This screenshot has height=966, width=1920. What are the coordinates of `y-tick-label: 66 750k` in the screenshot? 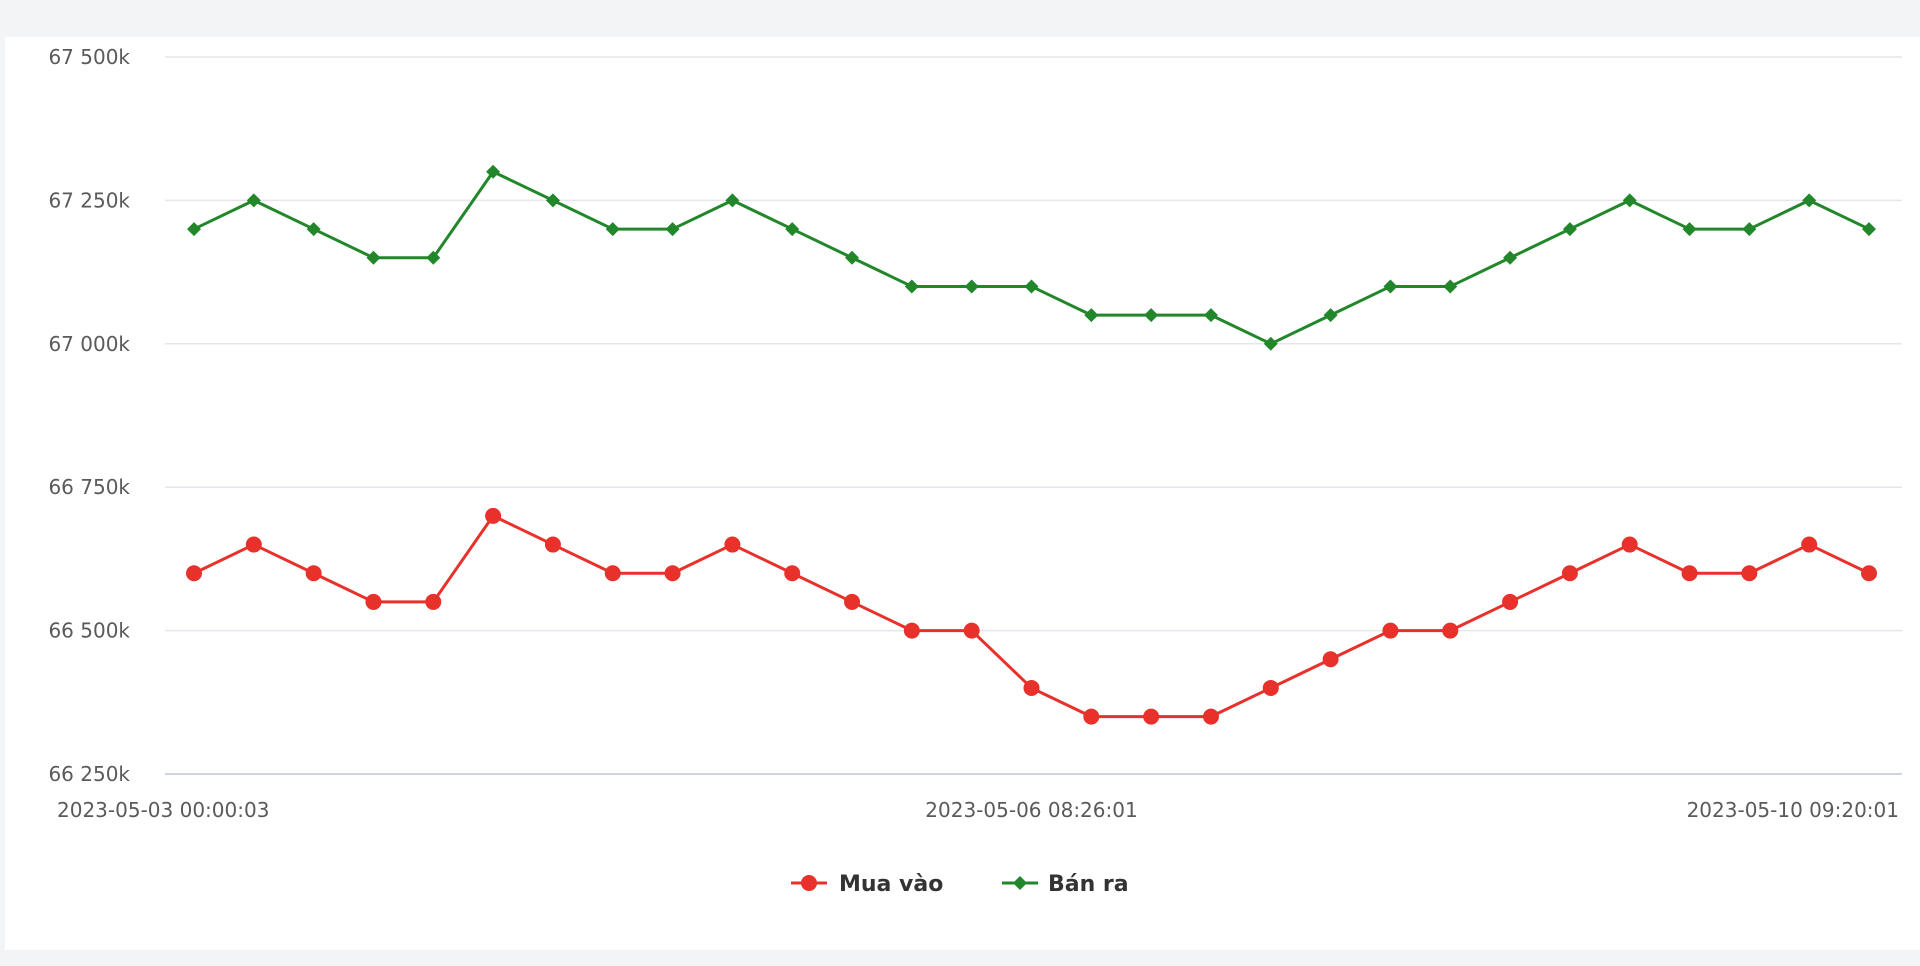 It's located at (89, 487).